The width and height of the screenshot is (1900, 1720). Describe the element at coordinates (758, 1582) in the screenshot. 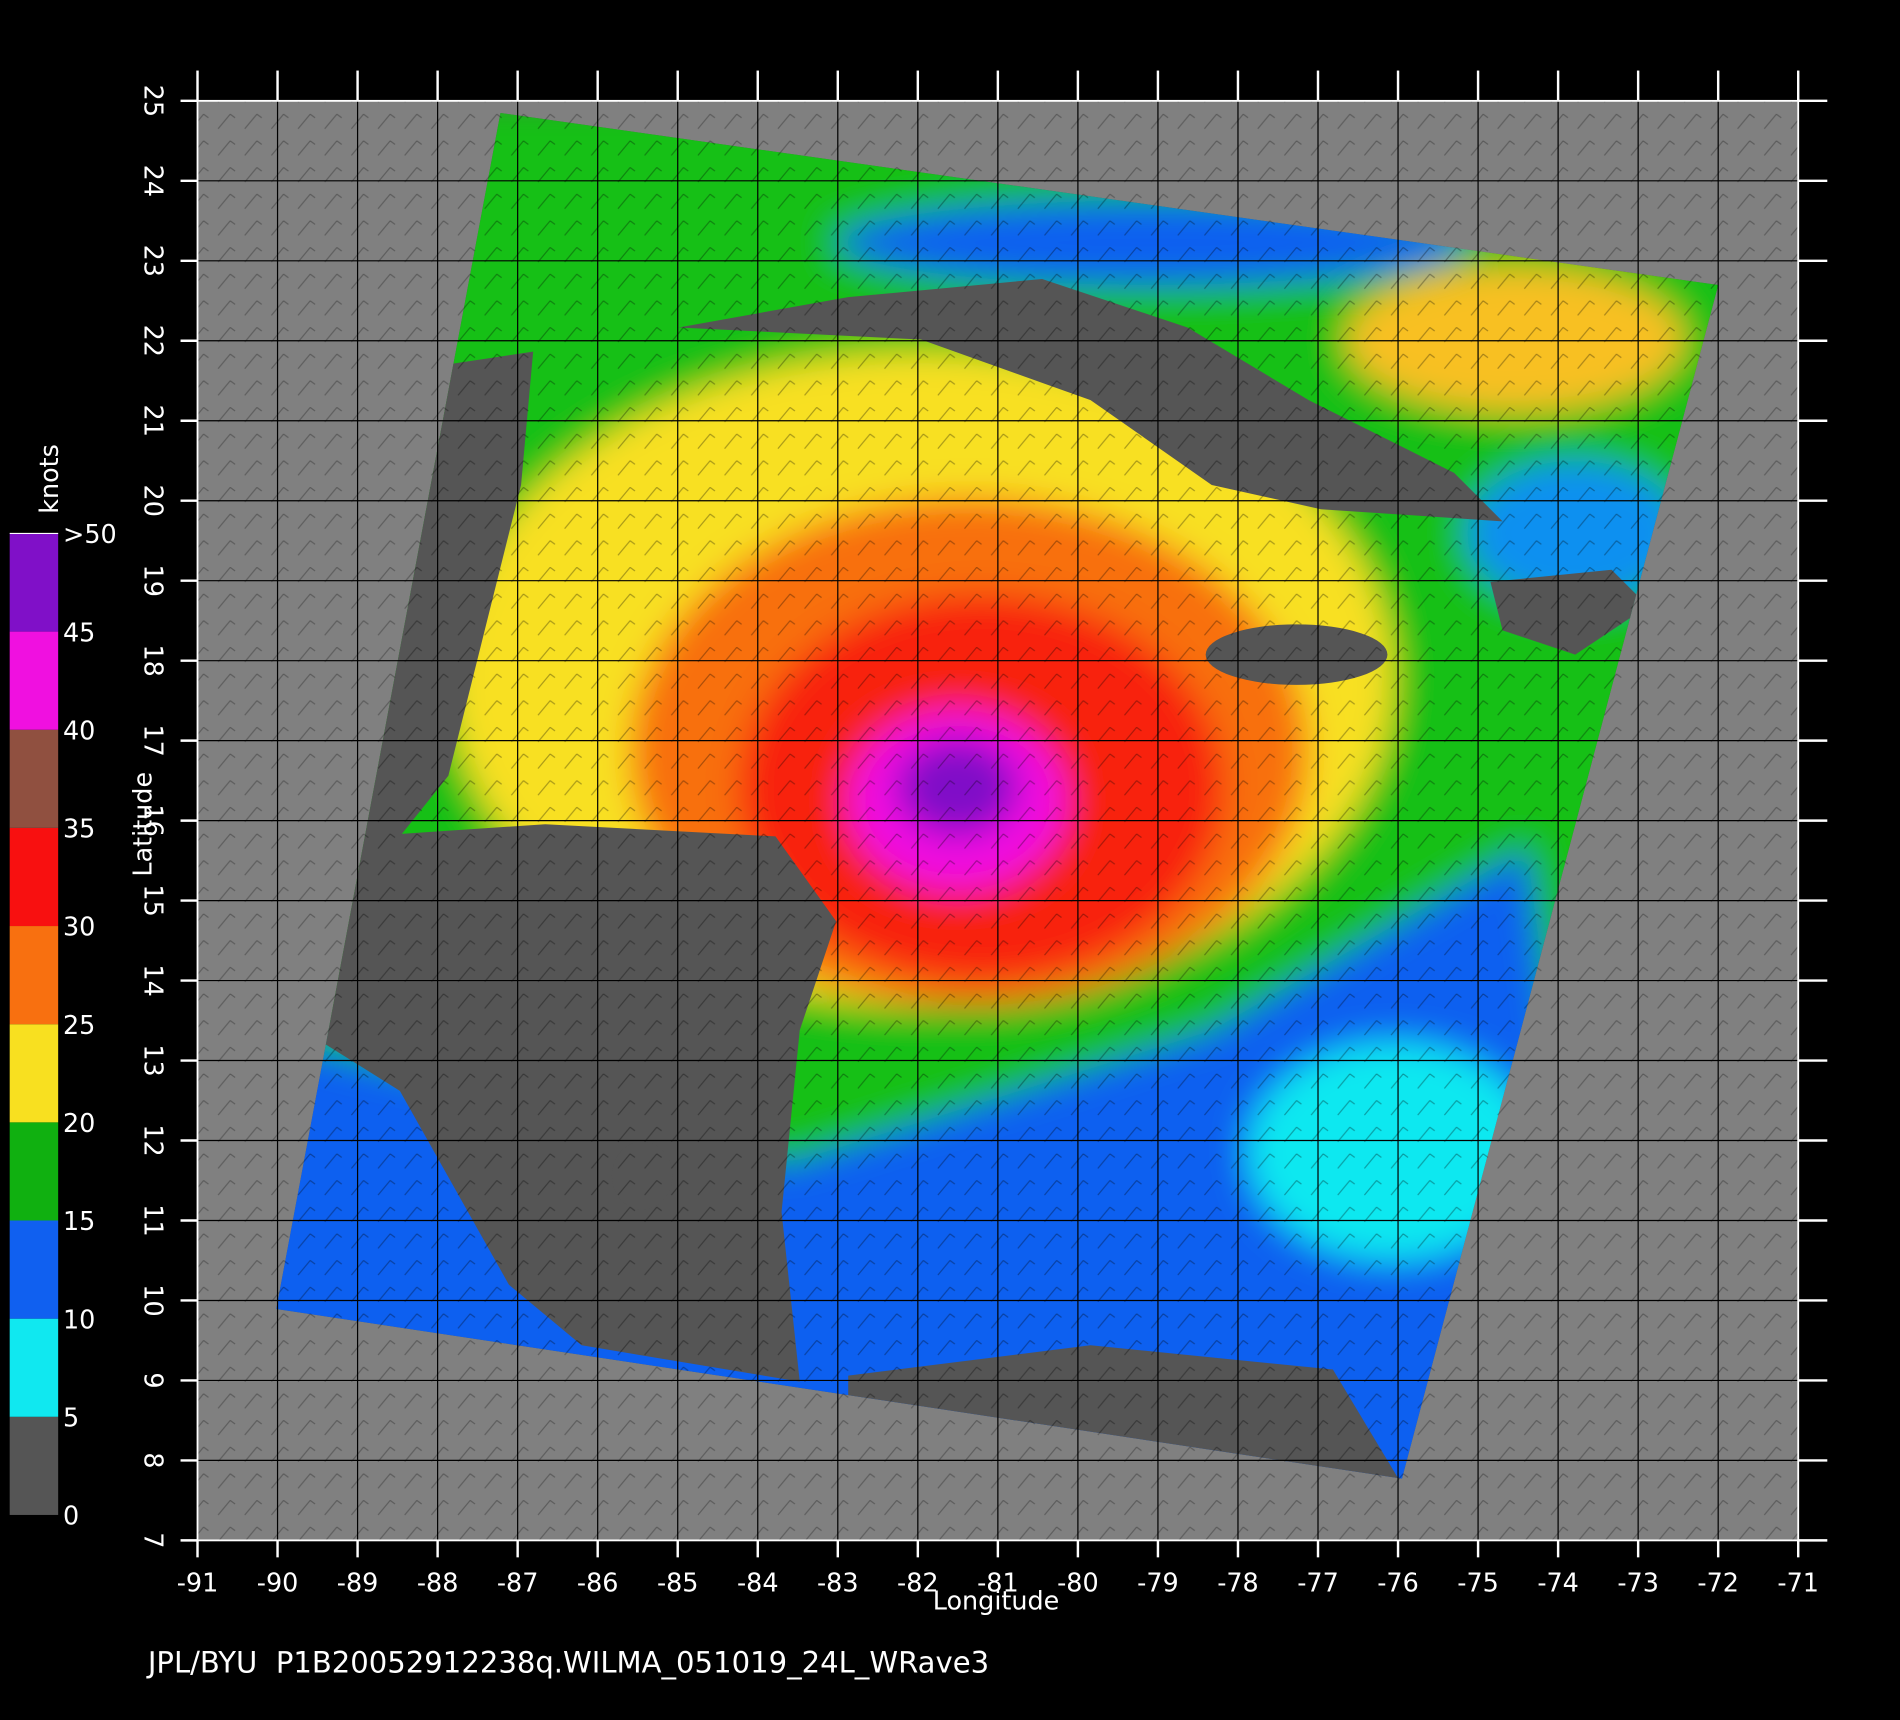

I see `x-tick-label: -84` at that location.